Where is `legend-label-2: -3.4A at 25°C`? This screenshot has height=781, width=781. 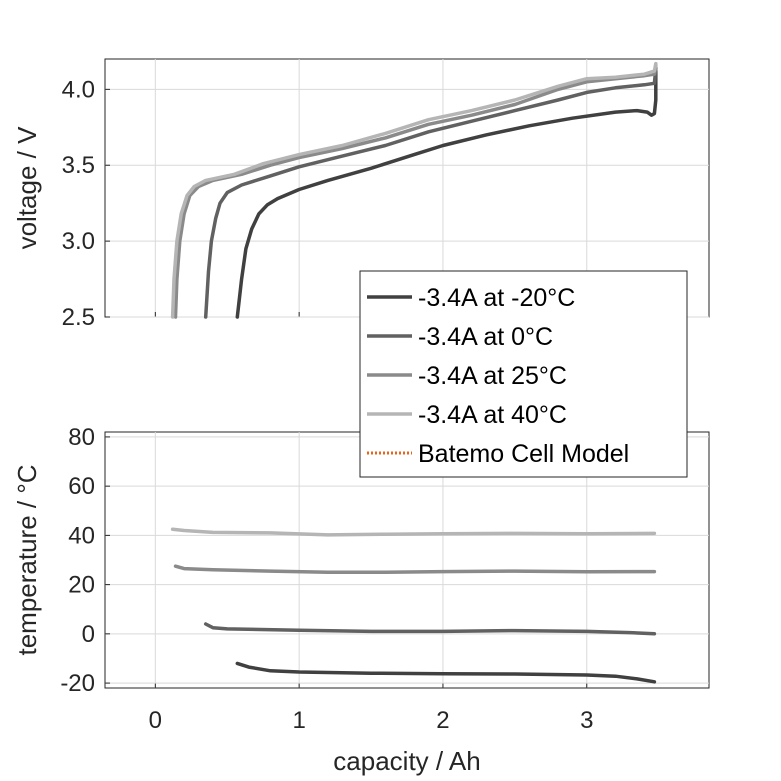 legend-label-2: -3.4A at 25°C is located at coordinates (492, 376).